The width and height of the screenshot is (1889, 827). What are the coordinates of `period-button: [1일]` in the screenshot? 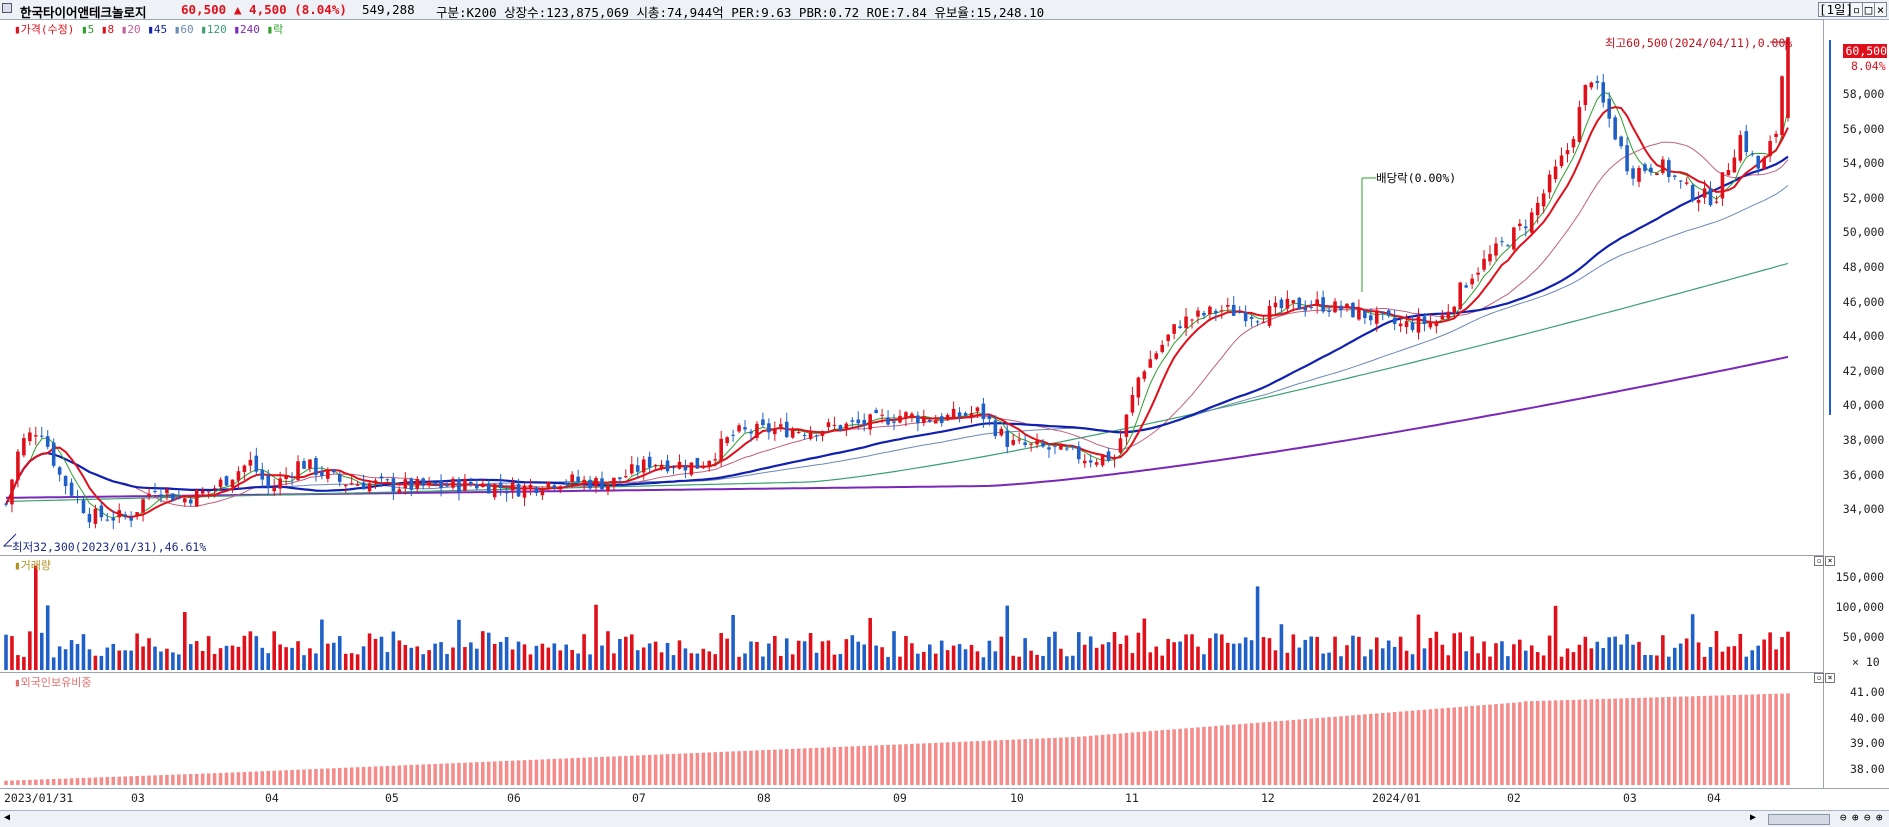 It's located at (1836, 9).